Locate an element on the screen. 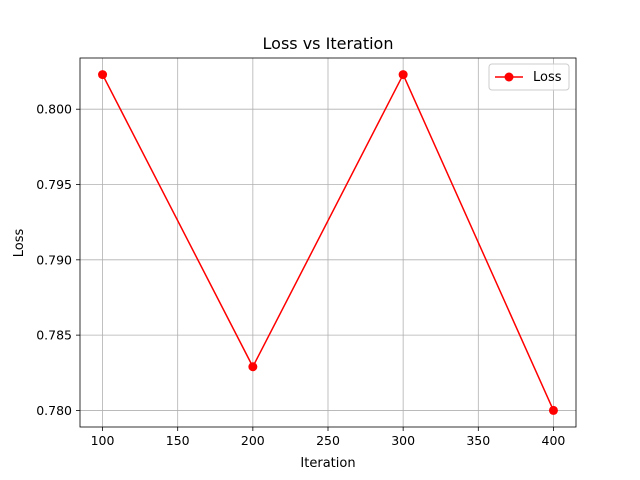 This screenshot has height=480, width=640. legend-marker-swatch is located at coordinates (509, 77).